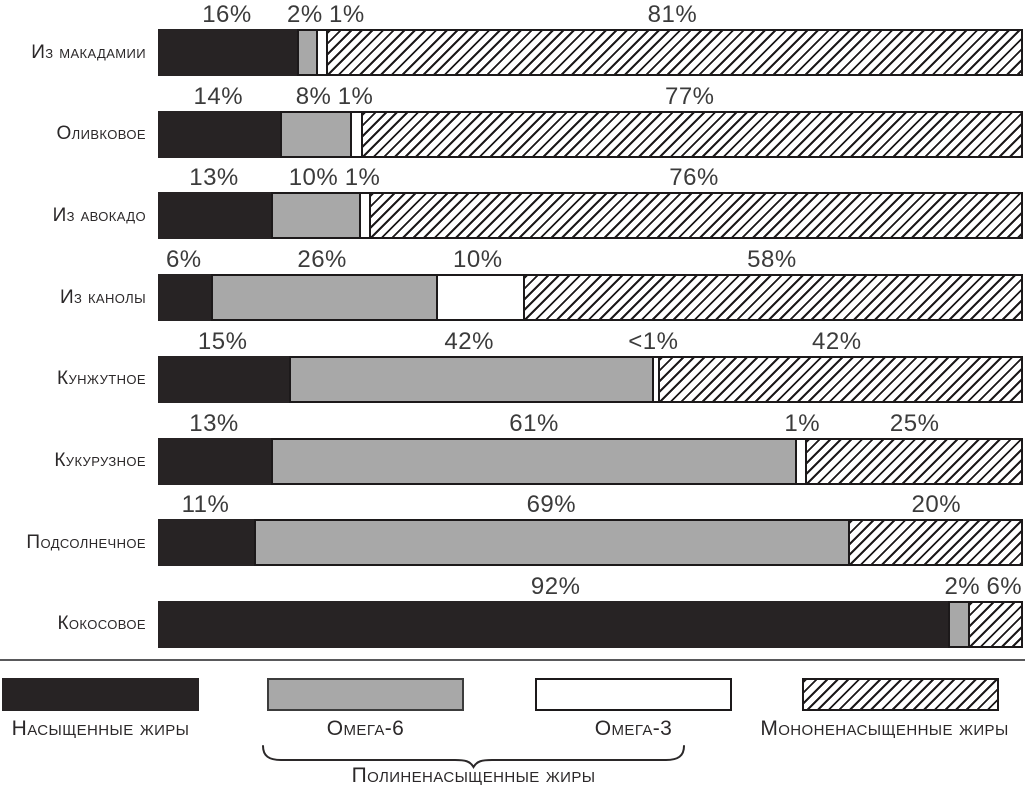 The height and width of the screenshot is (788, 1025). What do you see at coordinates (313, 96) in the screenshot?
I see `bar-value-label: 8%` at bounding box center [313, 96].